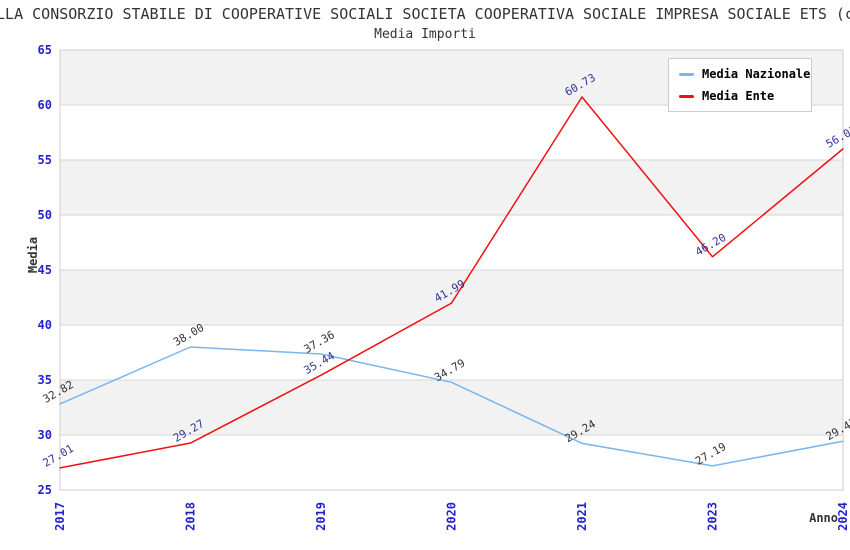 This screenshot has width=850, height=550. I want to click on legend-item-label: Media Ente, so click(738, 96).